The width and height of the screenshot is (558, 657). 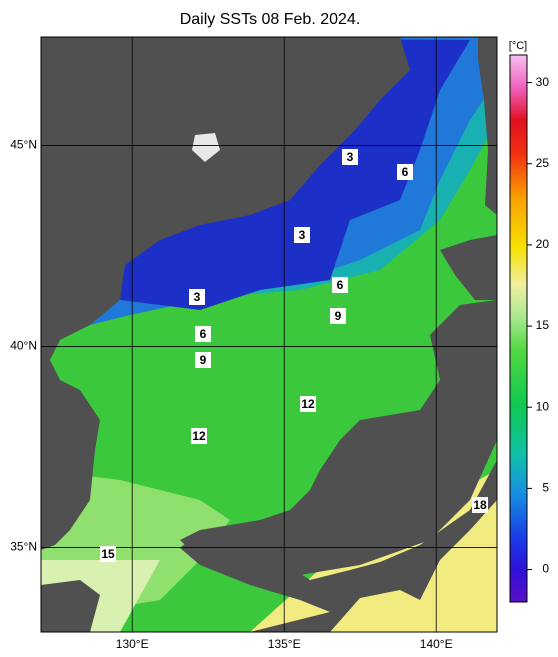 I want to click on colorbar-unit: [°C], so click(x=518, y=46).